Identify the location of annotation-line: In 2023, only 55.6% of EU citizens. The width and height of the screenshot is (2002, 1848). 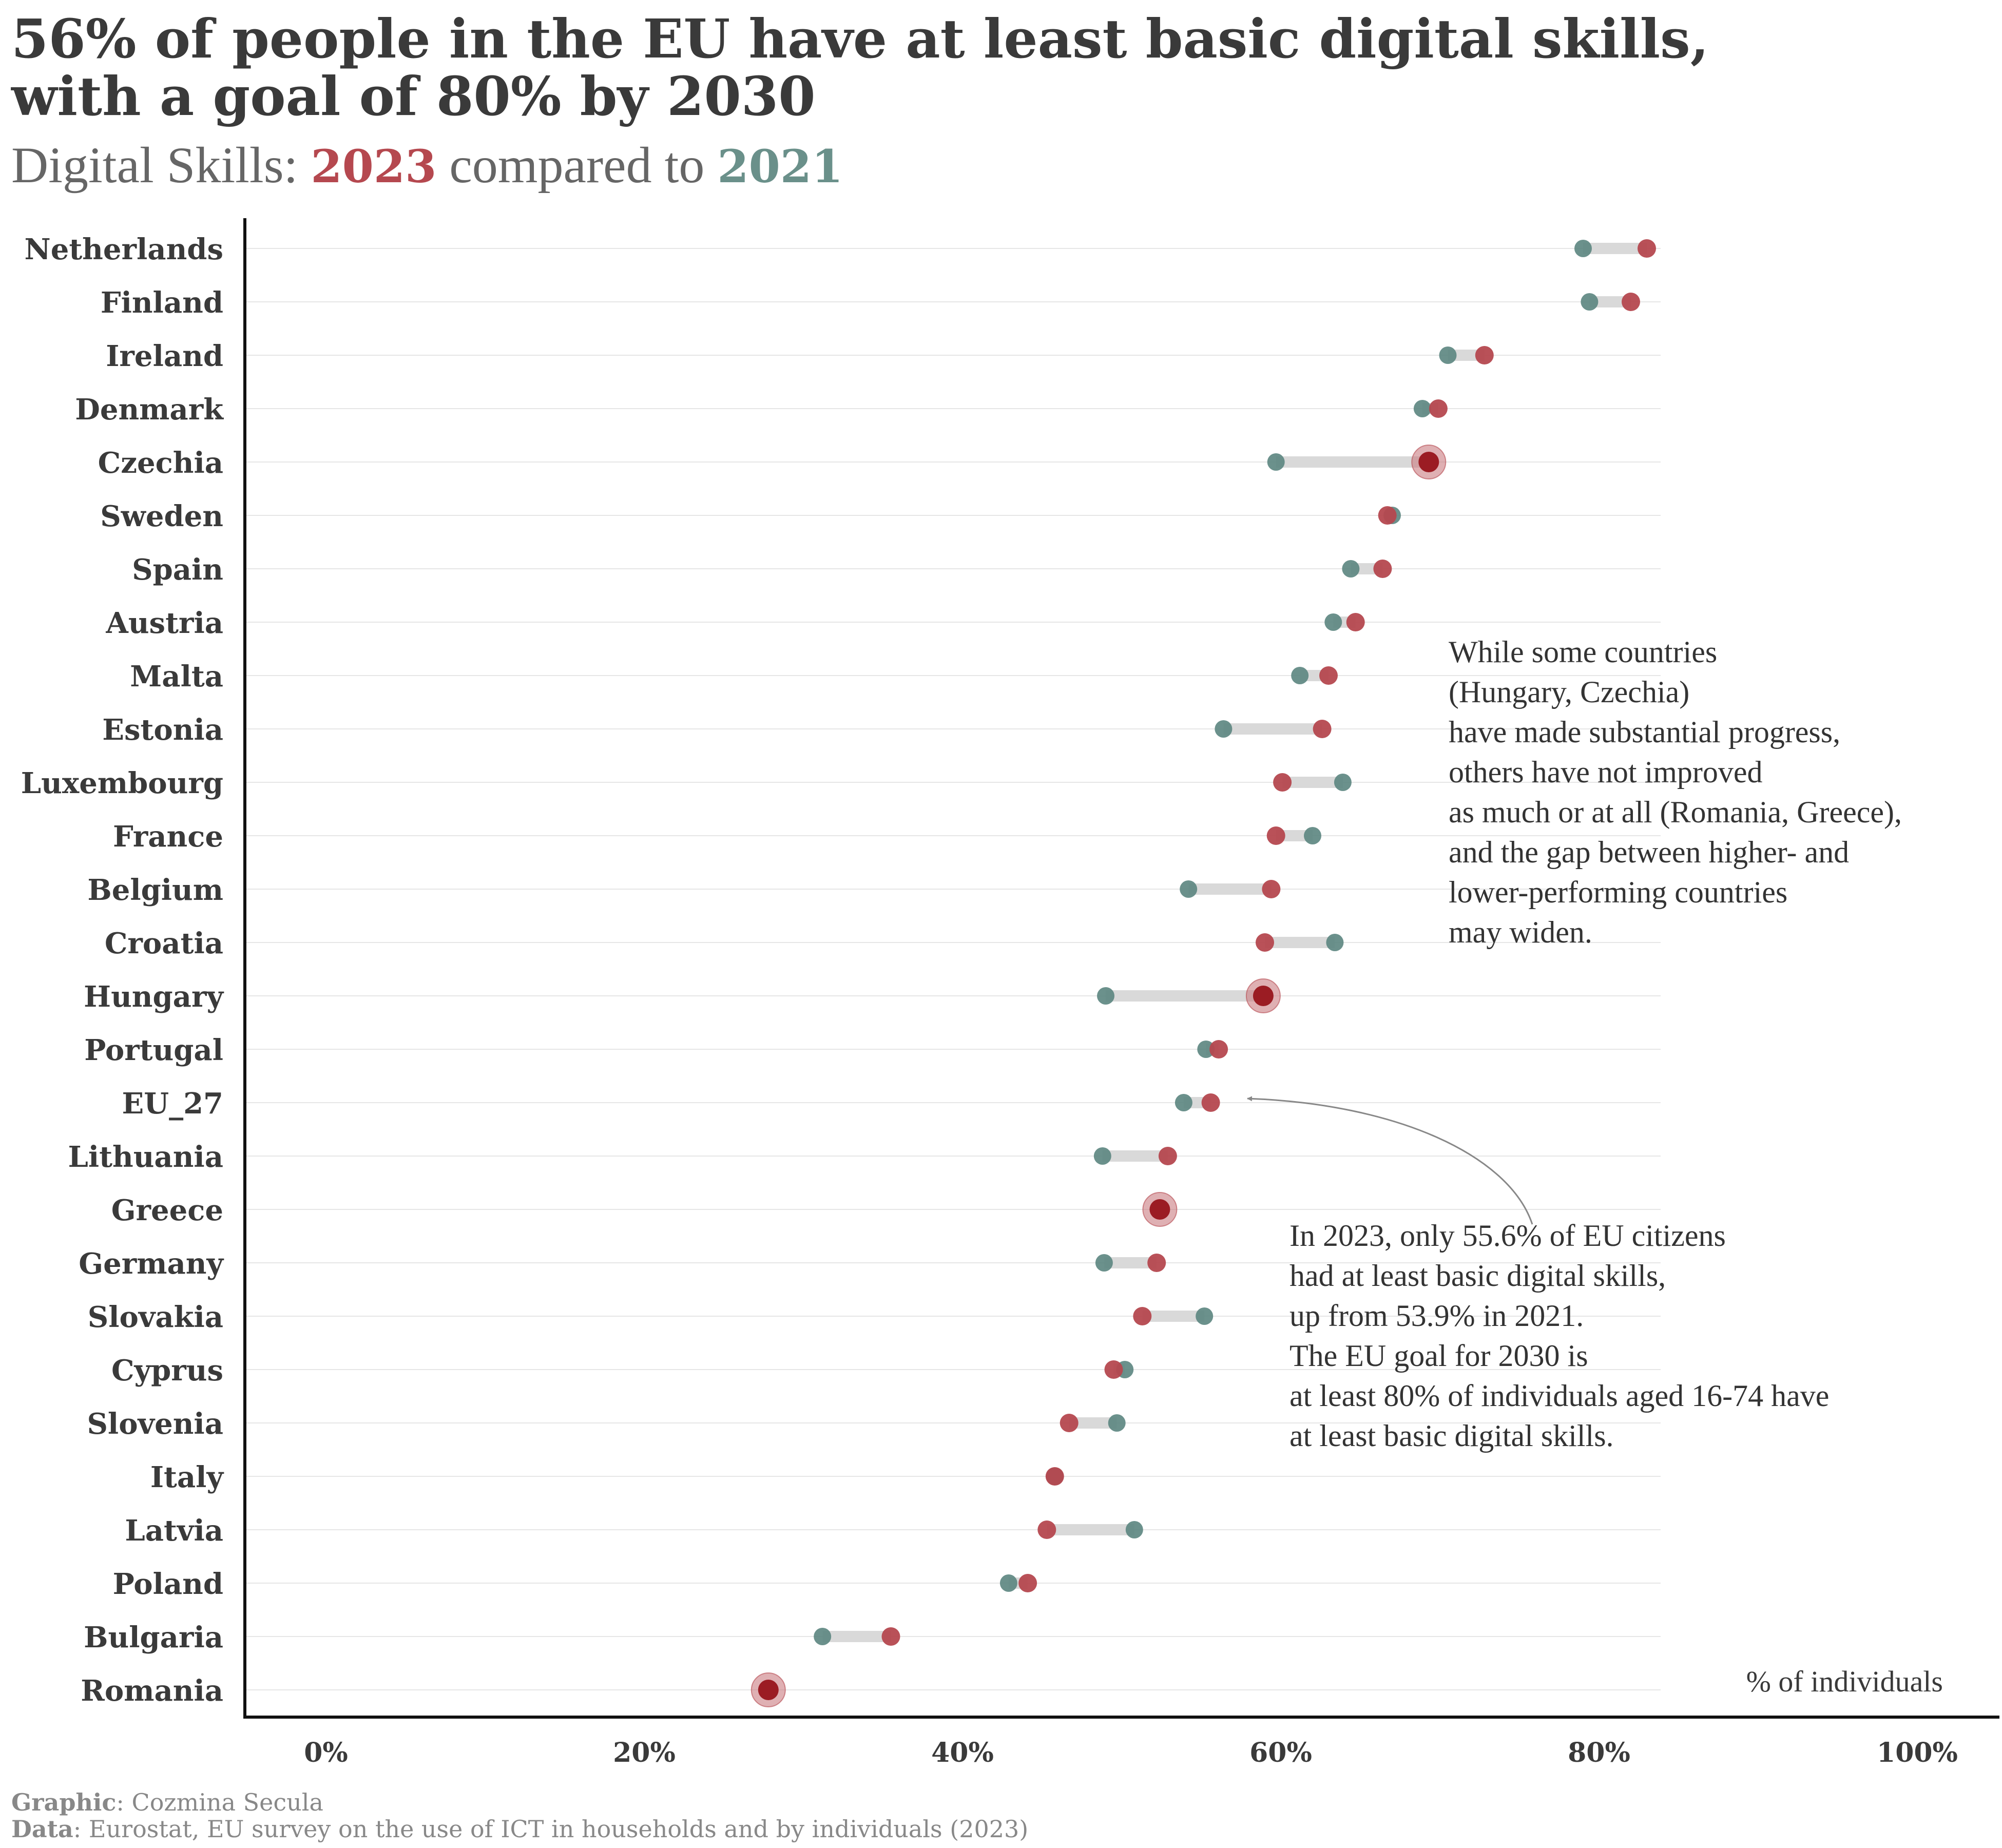
(1507, 1236).